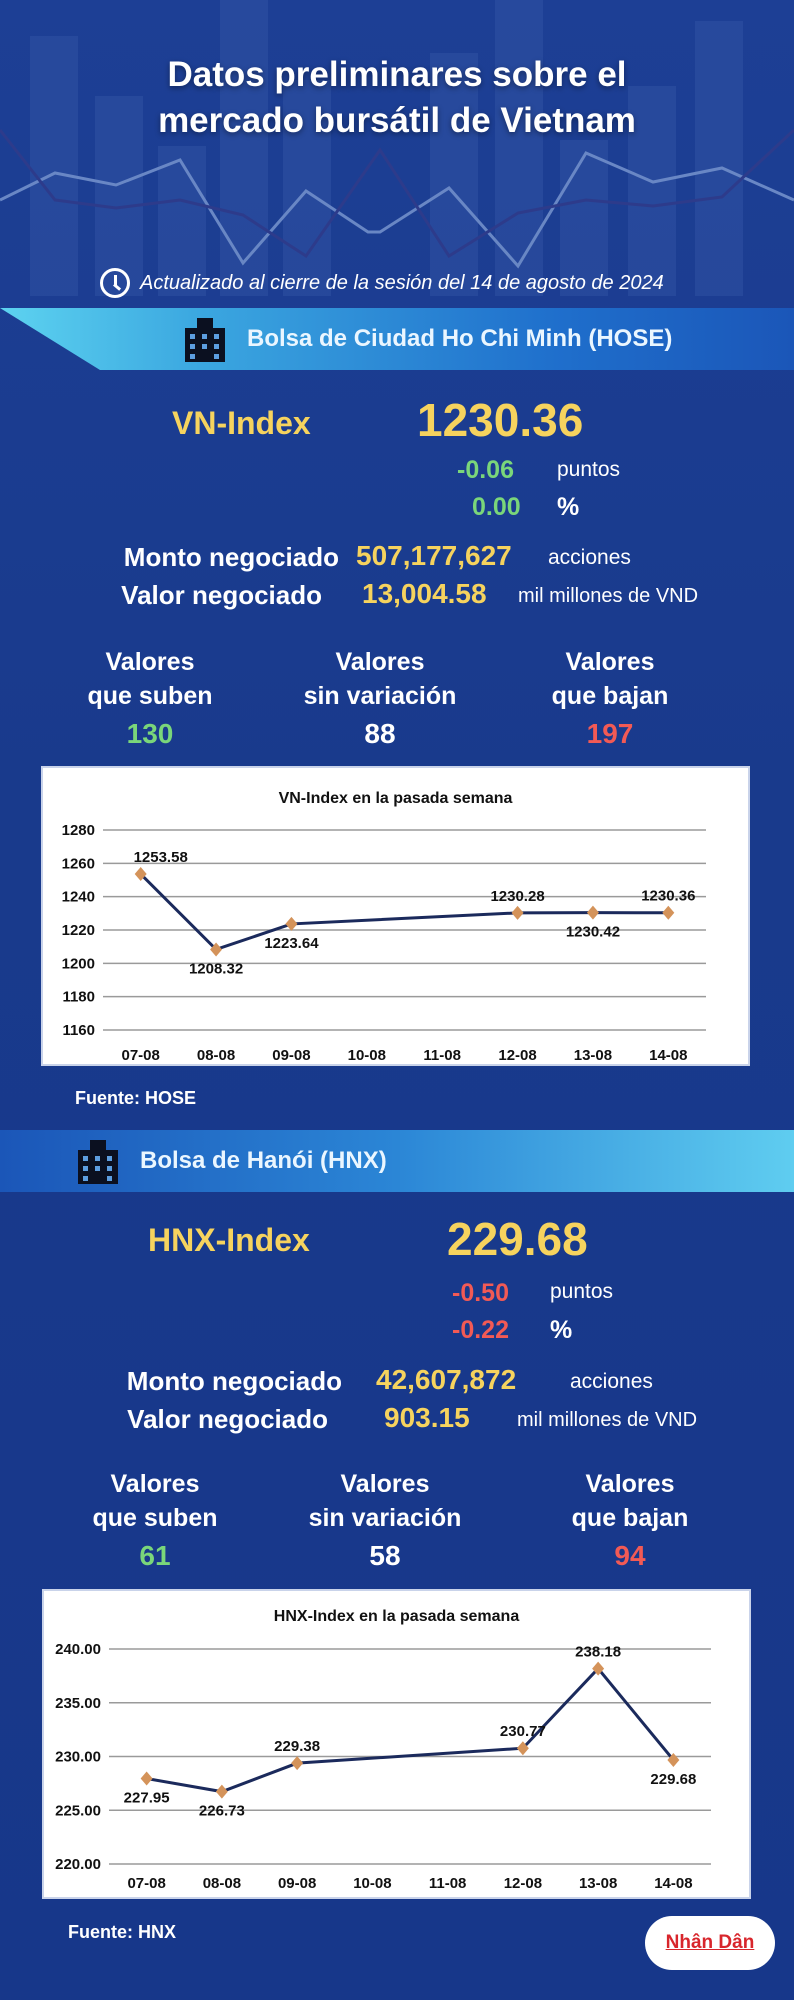 This screenshot has height=2000, width=794. Describe the element at coordinates (122, 1932) in the screenshot. I see `hnx-source: Fuente: HNX` at that location.